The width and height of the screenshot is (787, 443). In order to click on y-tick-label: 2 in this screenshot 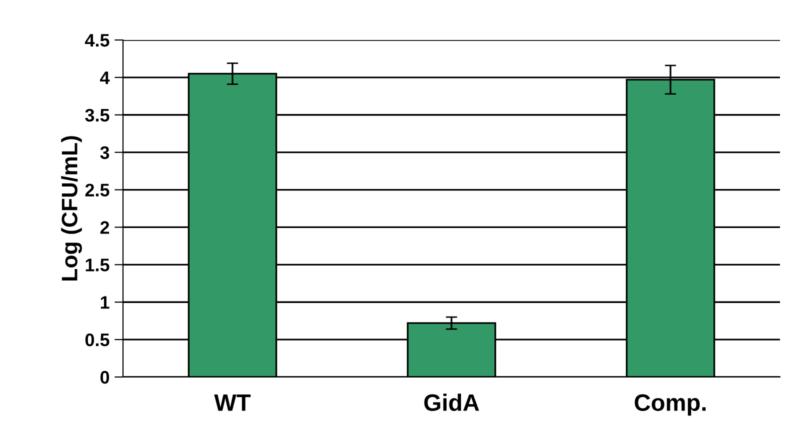, I will do `click(105, 227)`.